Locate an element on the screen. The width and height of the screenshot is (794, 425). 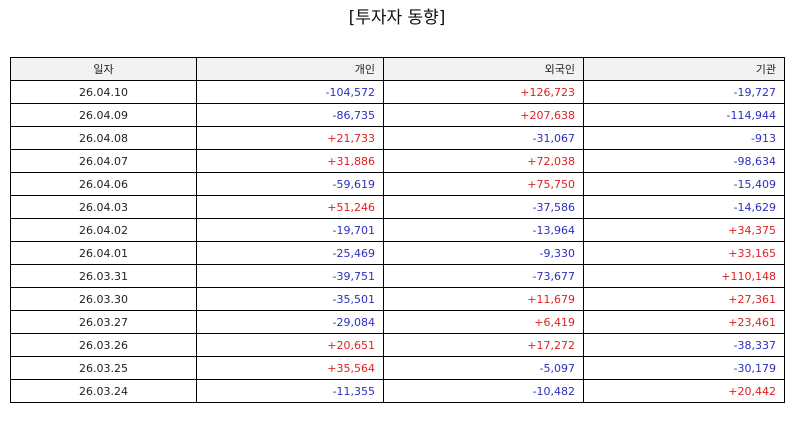
cell-institution: -15,409 is located at coordinates (684, 184).